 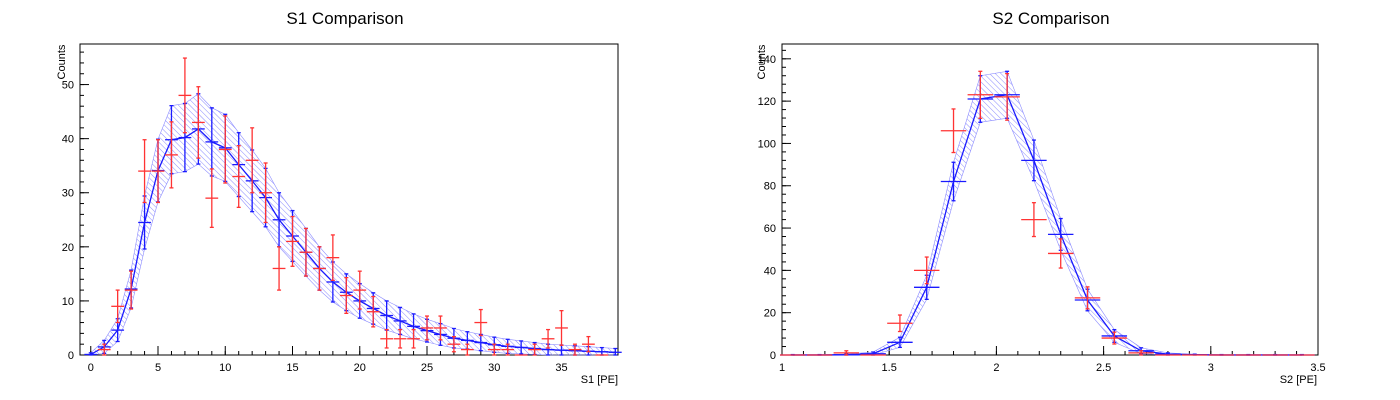 I want to click on s2-x-axis-label: S2 [PE], so click(x=1298, y=380).